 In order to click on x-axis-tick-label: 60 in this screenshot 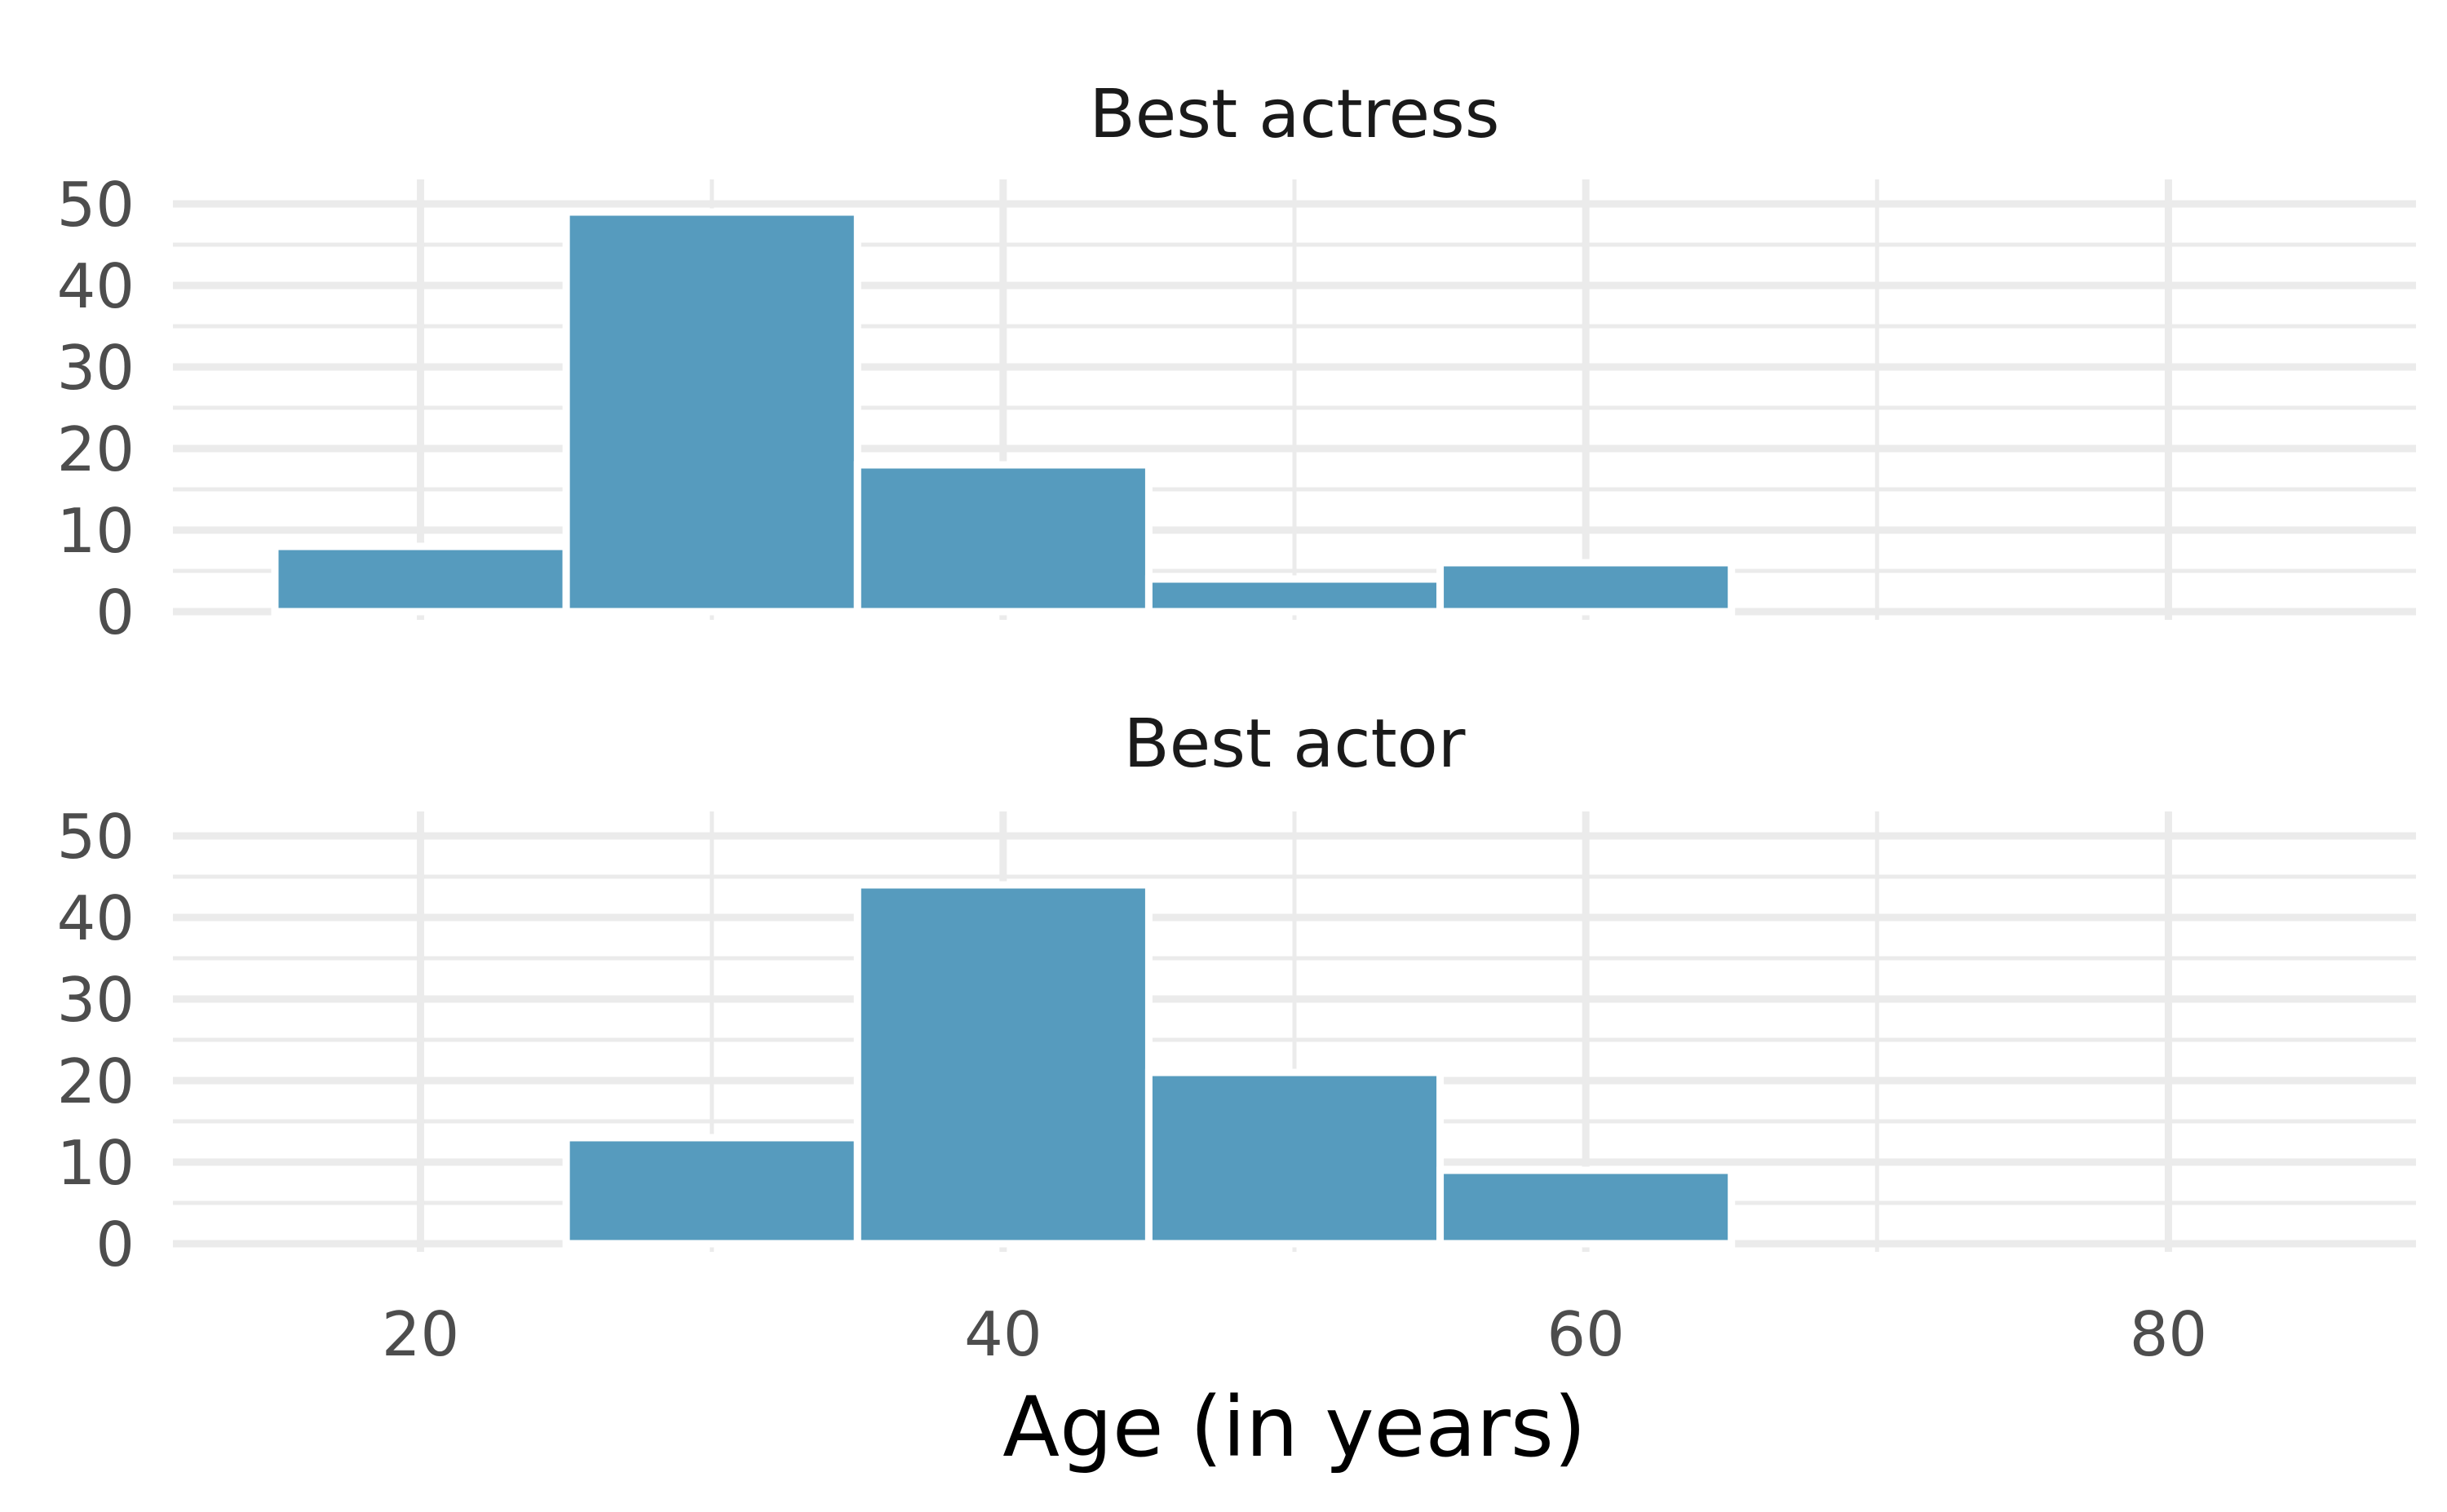, I will do `click(1585, 1334)`.